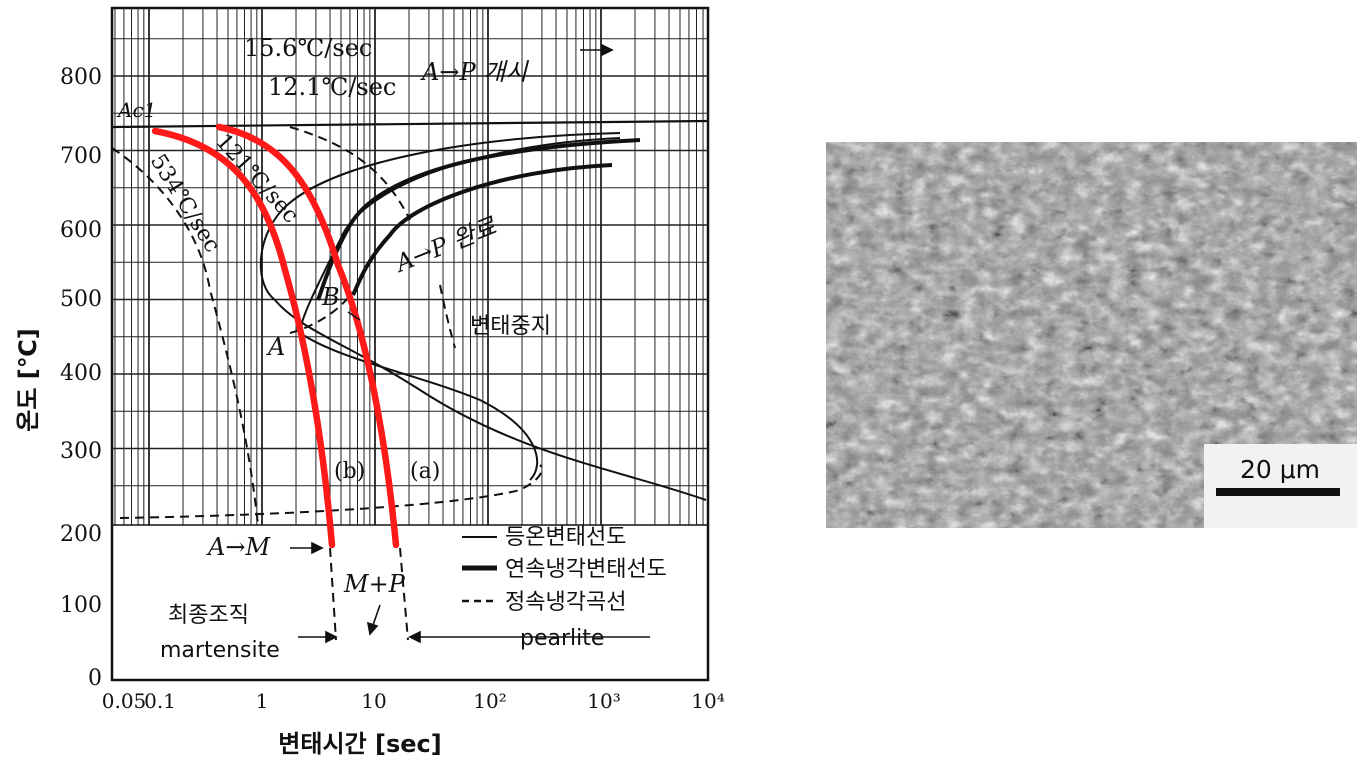 Image resolution: width=1358 pixels, height=764 pixels. What do you see at coordinates (565, 537) in the screenshot?
I see `legend-isothermal: 등온변태선도` at bounding box center [565, 537].